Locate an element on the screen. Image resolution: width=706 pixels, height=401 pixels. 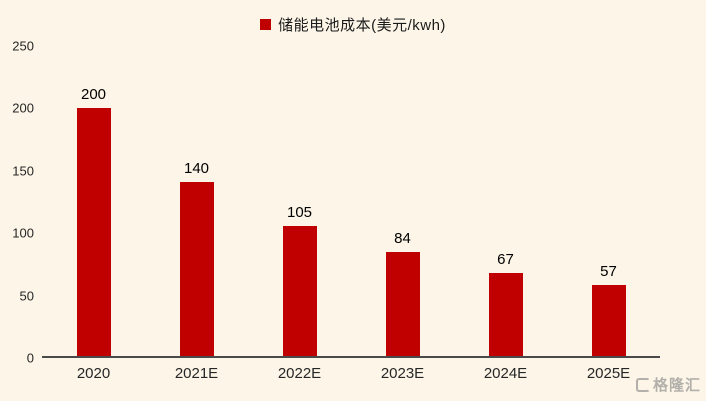
bar-value-label: 84 is located at coordinates (402, 238).